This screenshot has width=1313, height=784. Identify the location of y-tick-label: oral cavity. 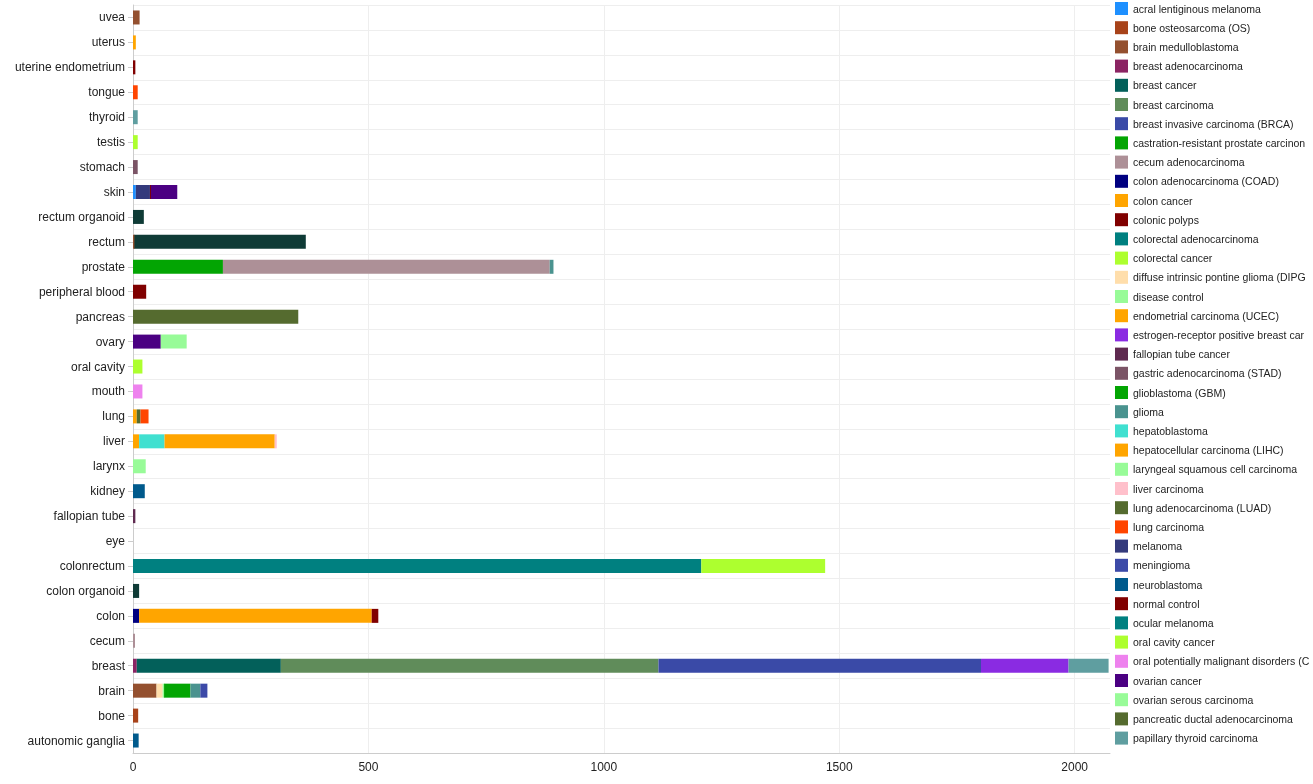
(97, 366).